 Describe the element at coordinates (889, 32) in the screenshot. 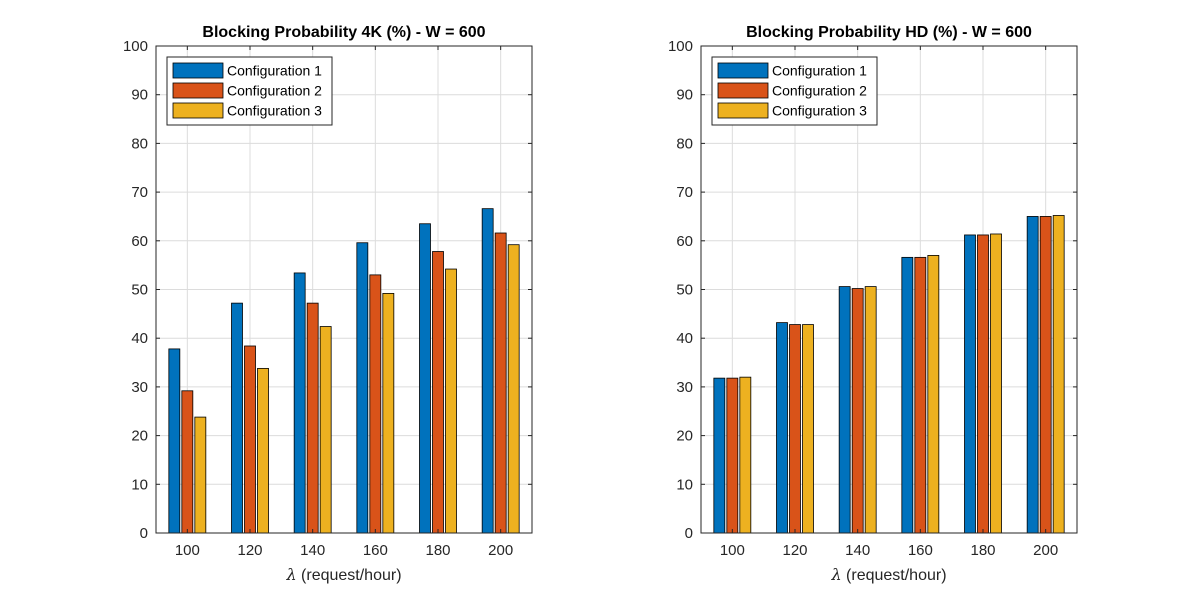

I see `chart-title: Blocking Probability HD (%) - W = 600` at that location.